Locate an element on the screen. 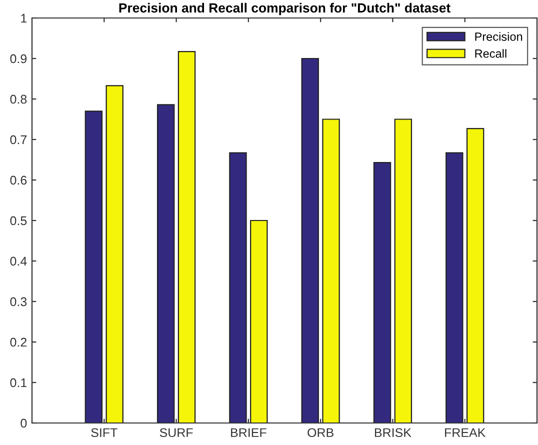 The height and width of the screenshot is (445, 538). y-tick-label: 0.5 is located at coordinates (18, 221).